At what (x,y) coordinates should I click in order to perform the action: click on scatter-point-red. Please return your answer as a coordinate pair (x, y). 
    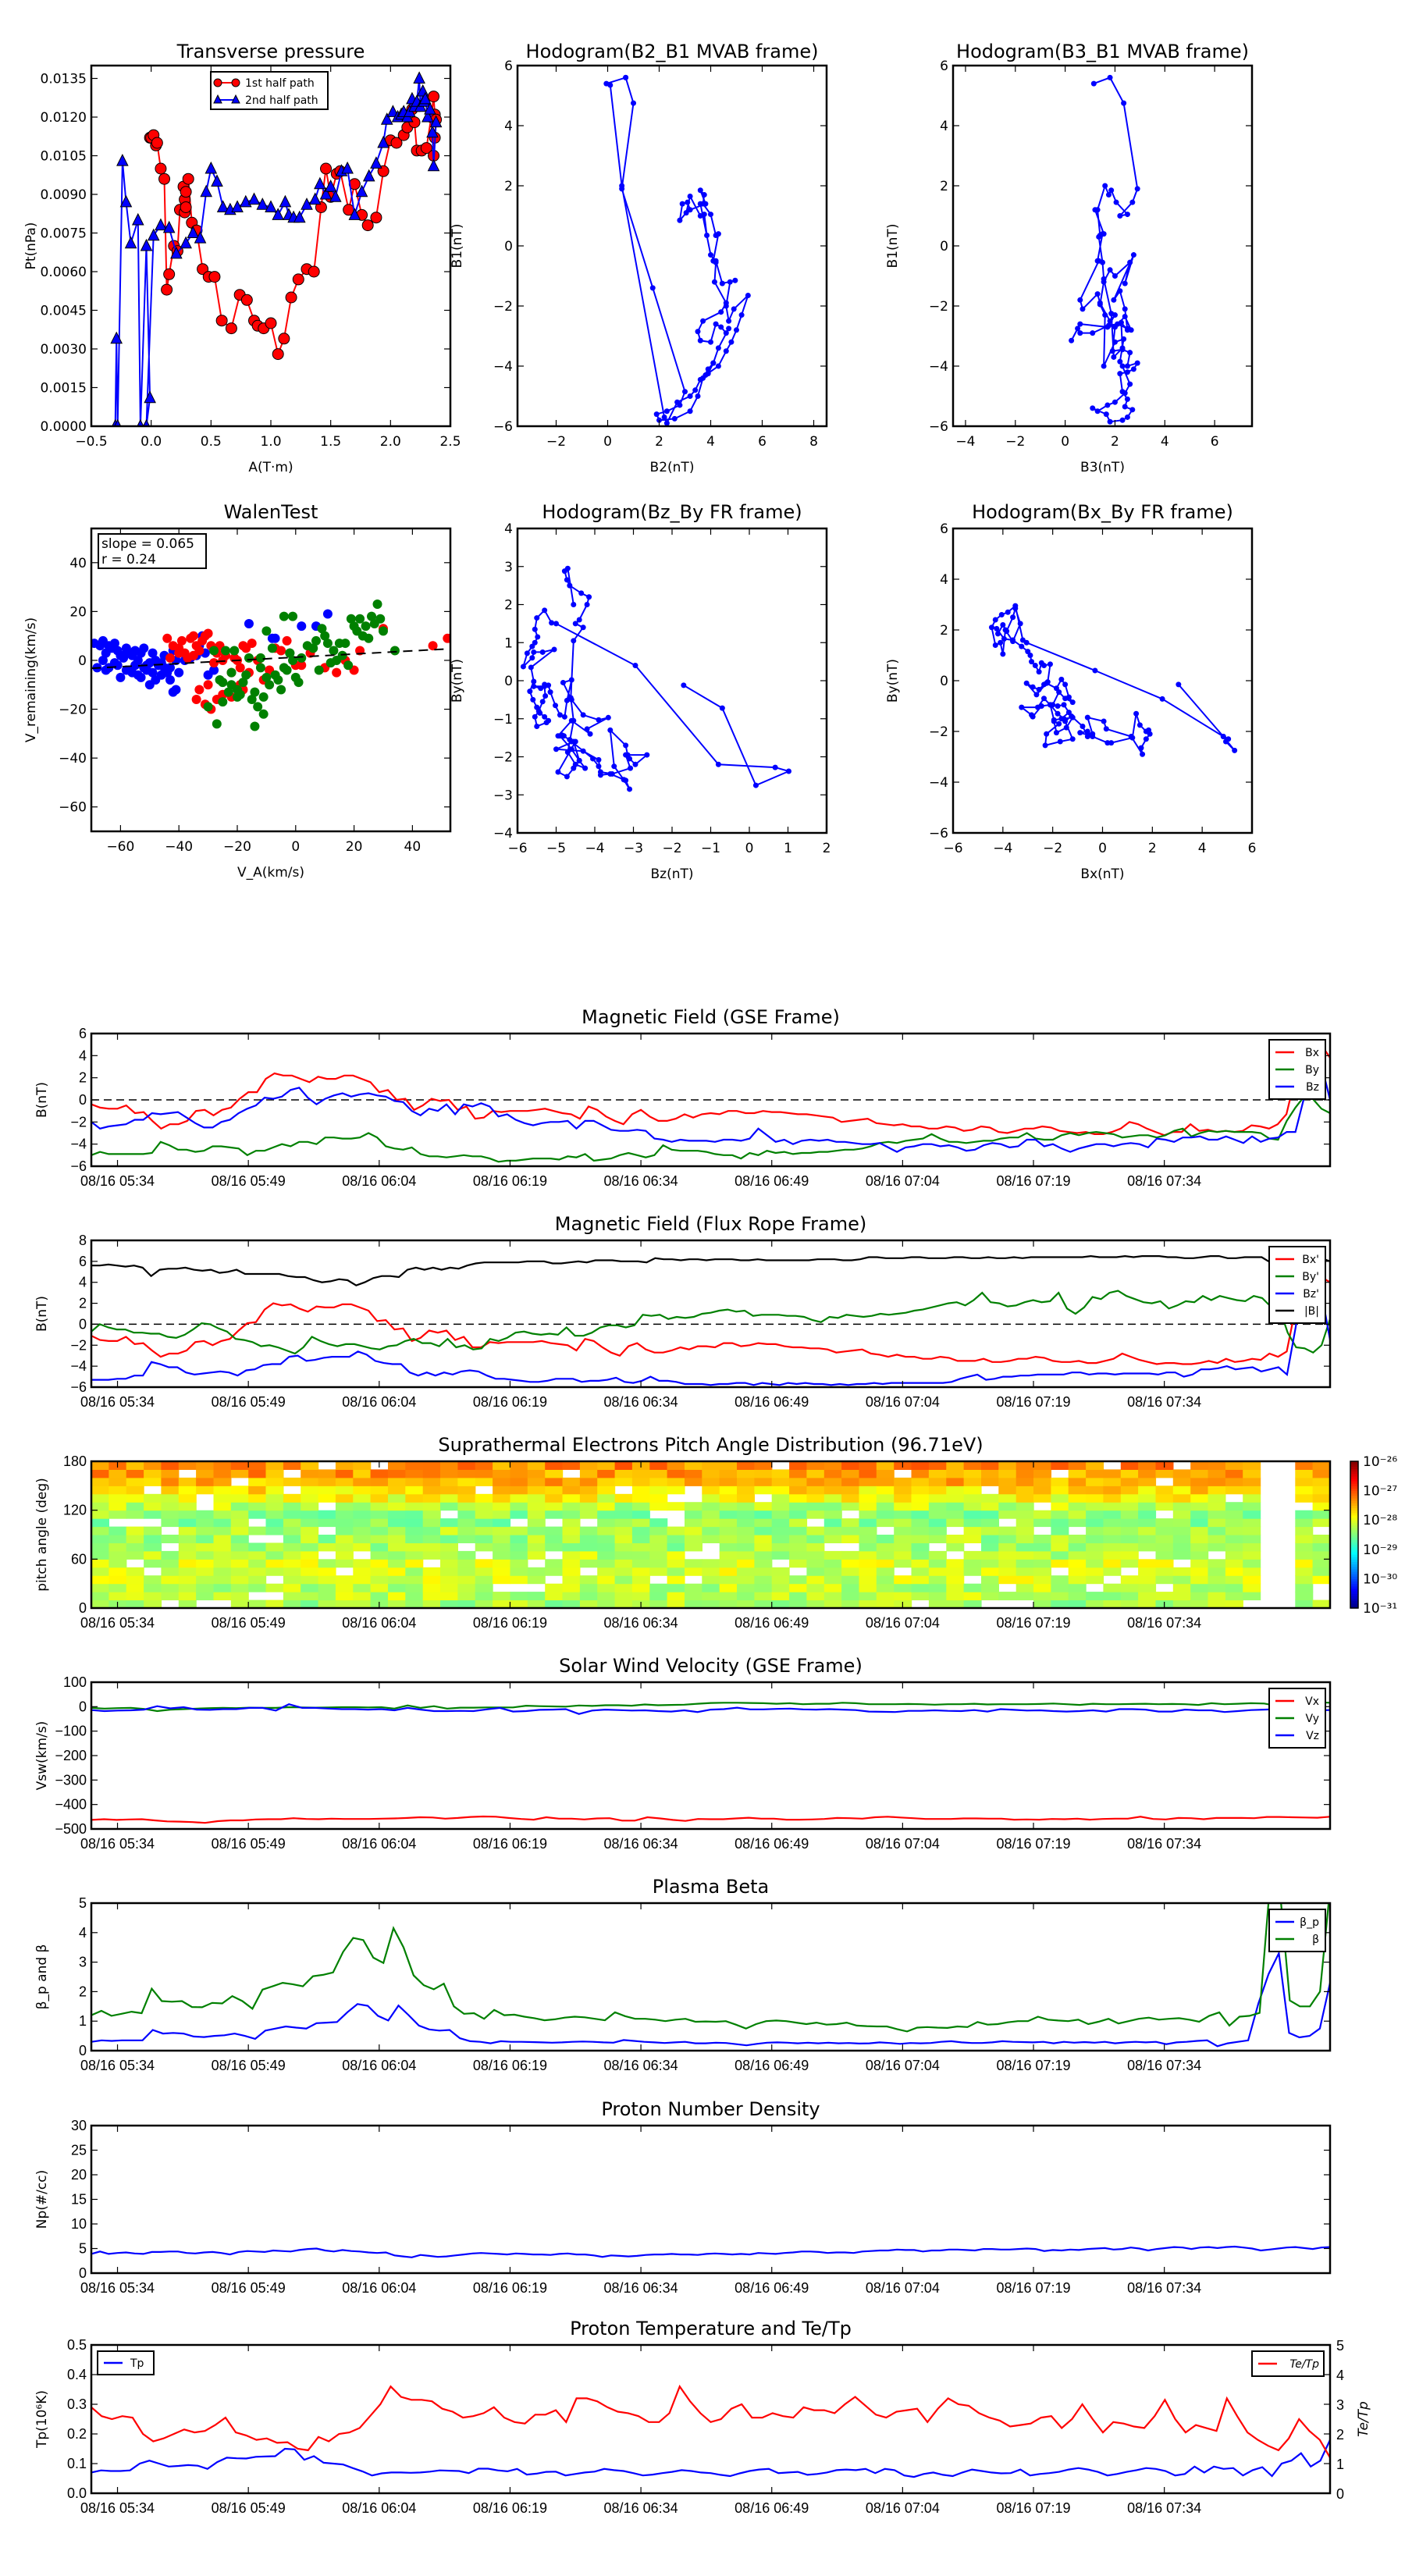
    Looking at the image, I should click on (240, 668).